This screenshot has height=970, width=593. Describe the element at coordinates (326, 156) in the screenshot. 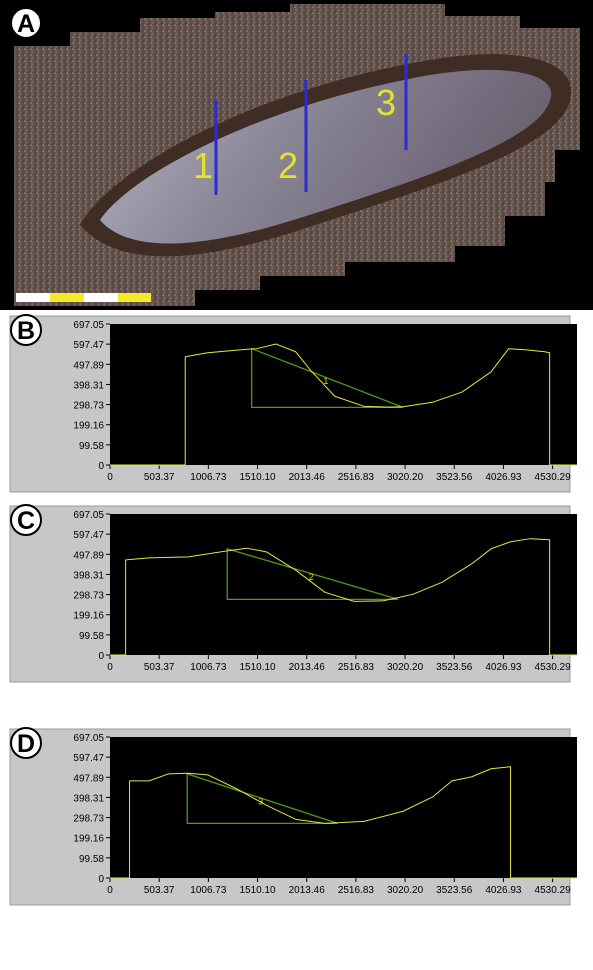

I see `groove-floor` at that location.